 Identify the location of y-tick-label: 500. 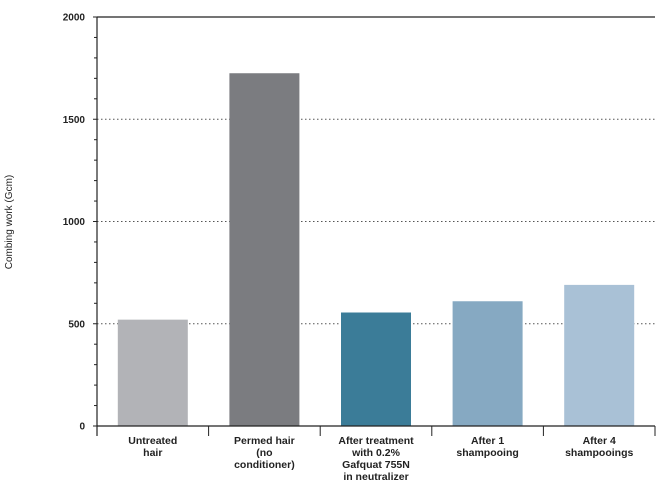
(76, 324).